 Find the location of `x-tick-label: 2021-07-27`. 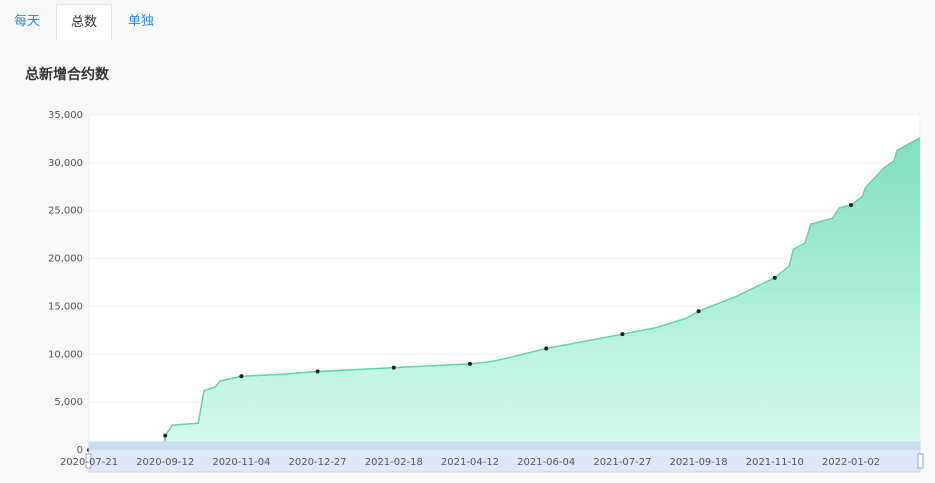

x-tick-label: 2021-07-27 is located at coordinates (622, 462).